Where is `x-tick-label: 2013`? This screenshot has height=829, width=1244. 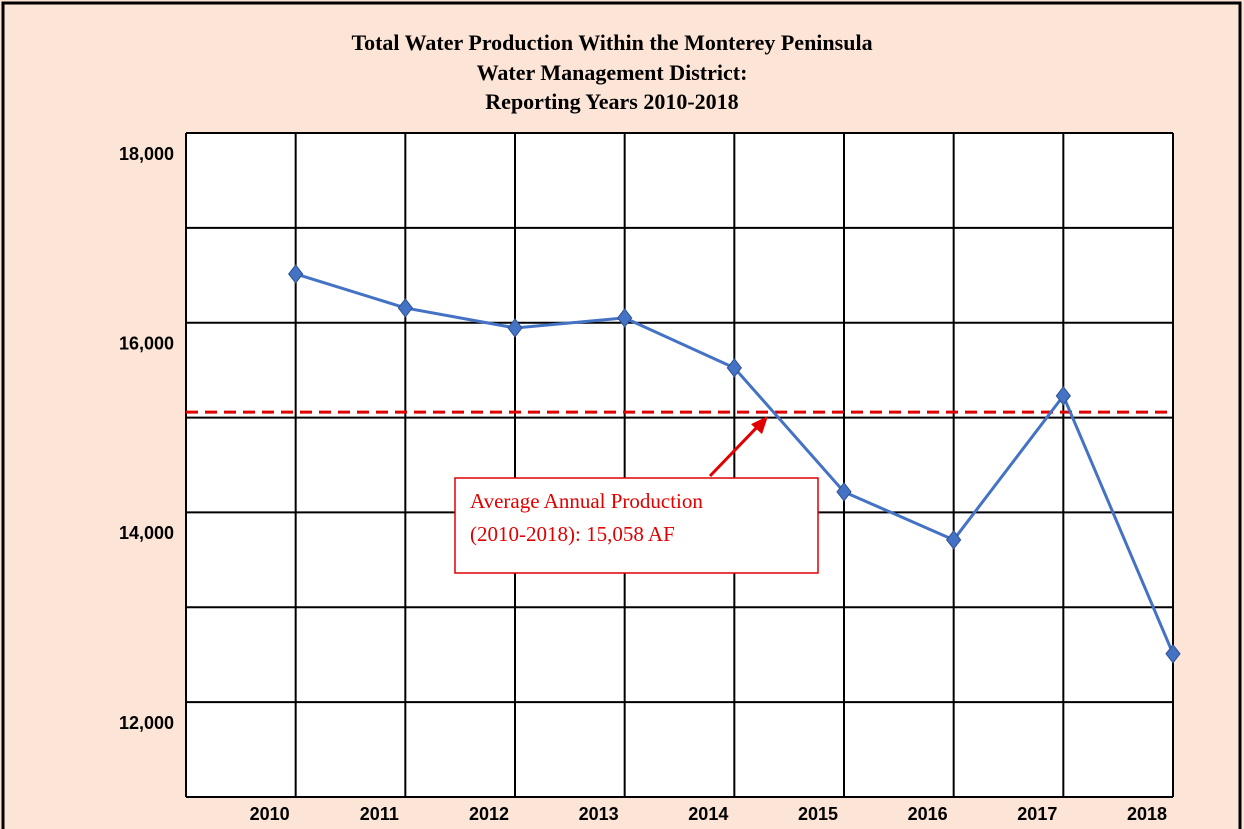 x-tick-label: 2013 is located at coordinates (599, 814).